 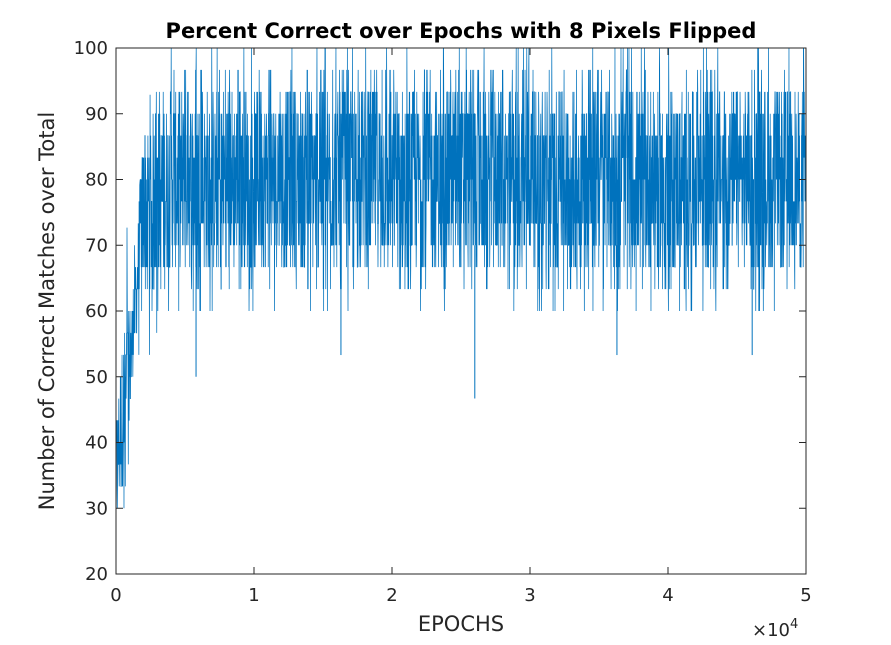 What do you see at coordinates (461, 624) in the screenshot?
I see `x-axis-label: EPOCHS` at bounding box center [461, 624].